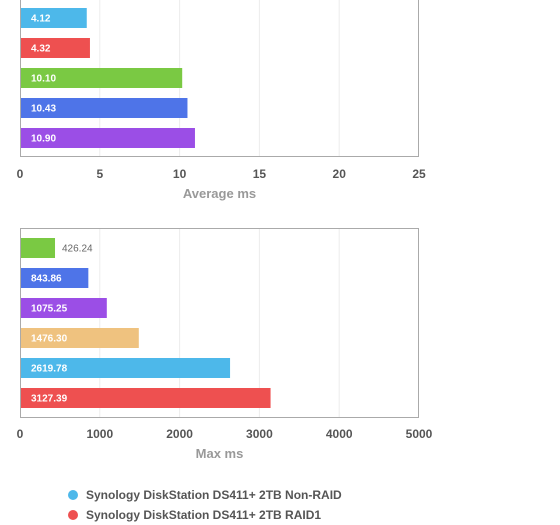 This screenshot has width=560, height=525. What do you see at coordinates (73, 515) in the screenshot?
I see `legend-dot-raid1` at bounding box center [73, 515].